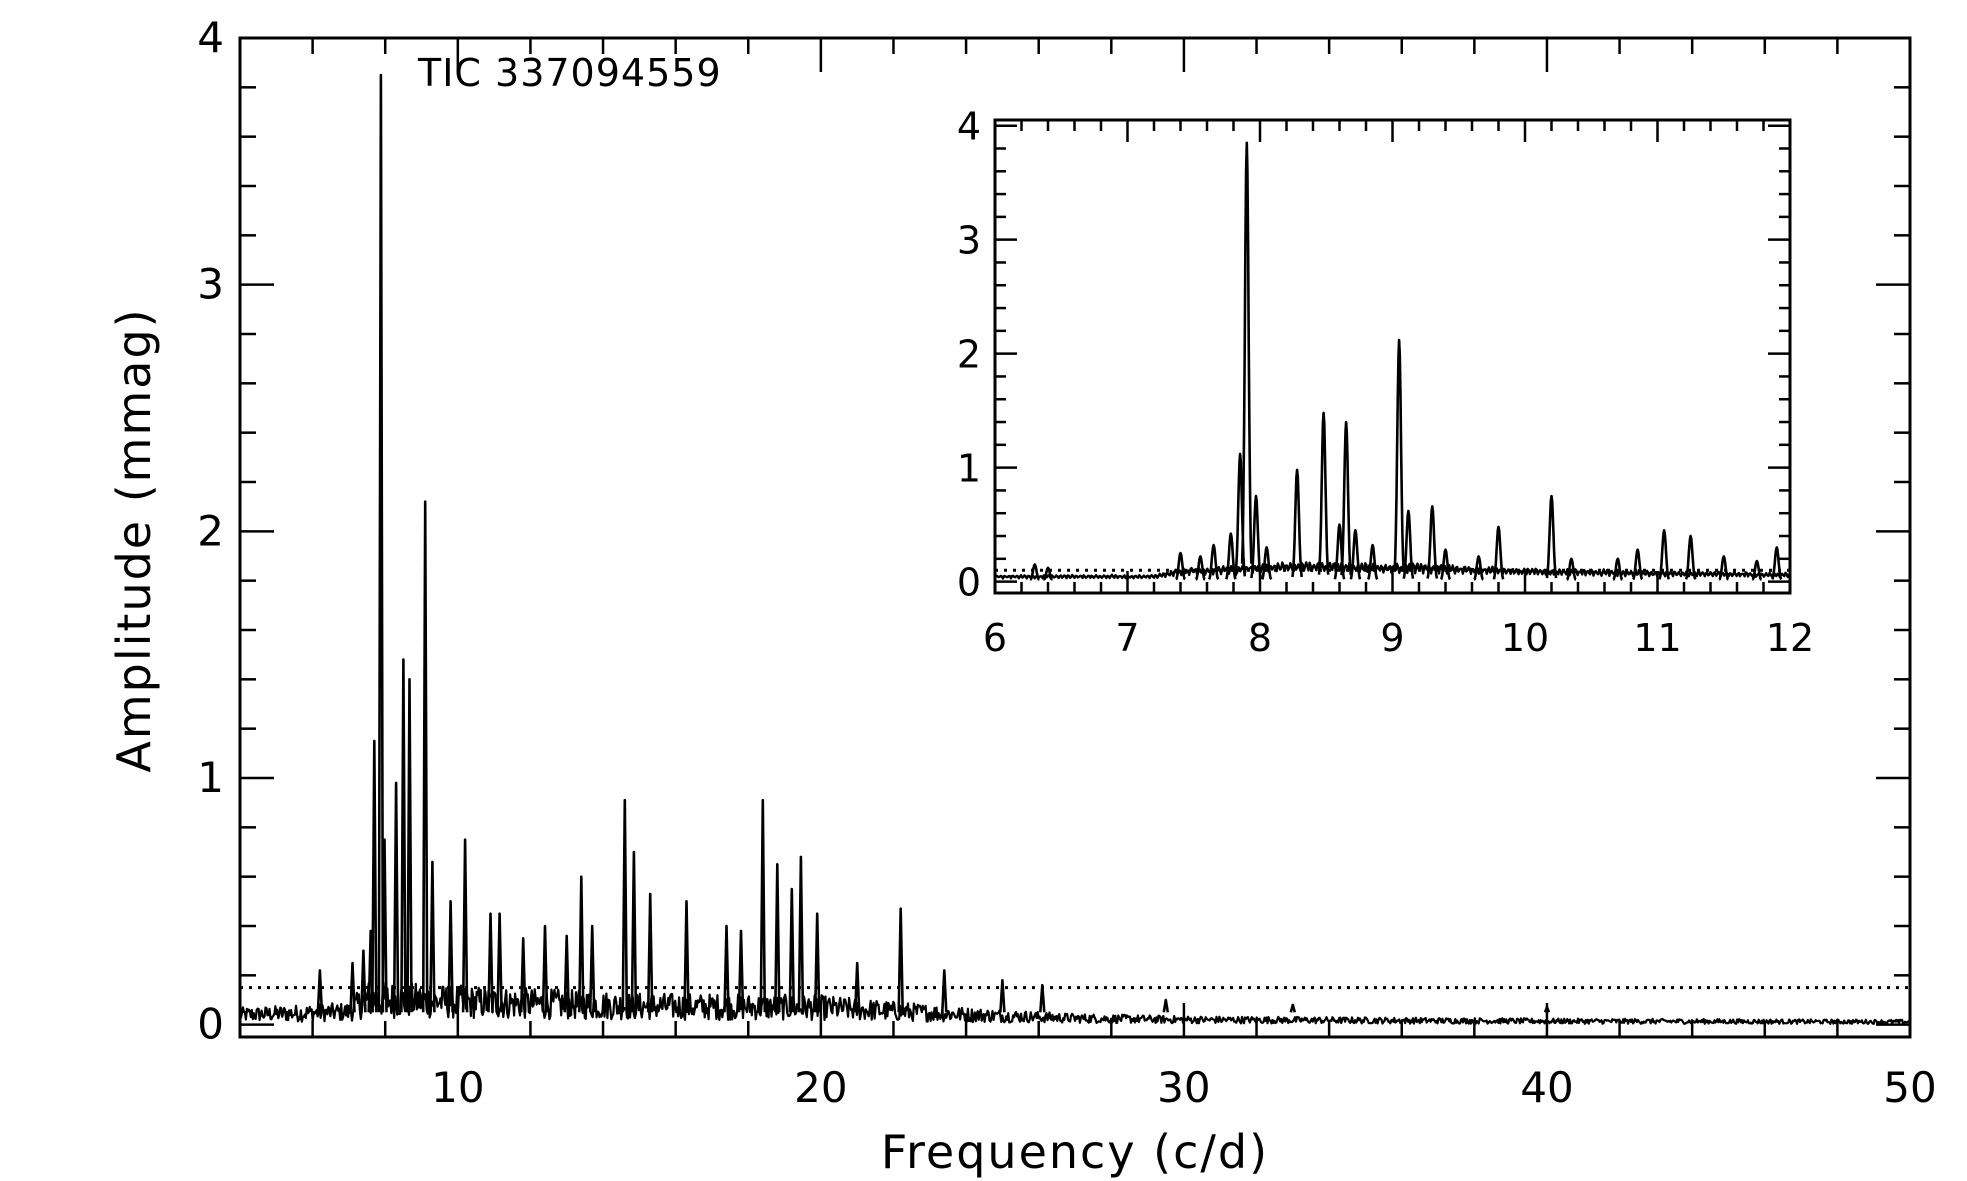 The height and width of the screenshot is (1181, 1967). What do you see at coordinates (995, 638) in the screenshot?
I see `inset-x-tick-label: 6` at bounding box center [995, 638].